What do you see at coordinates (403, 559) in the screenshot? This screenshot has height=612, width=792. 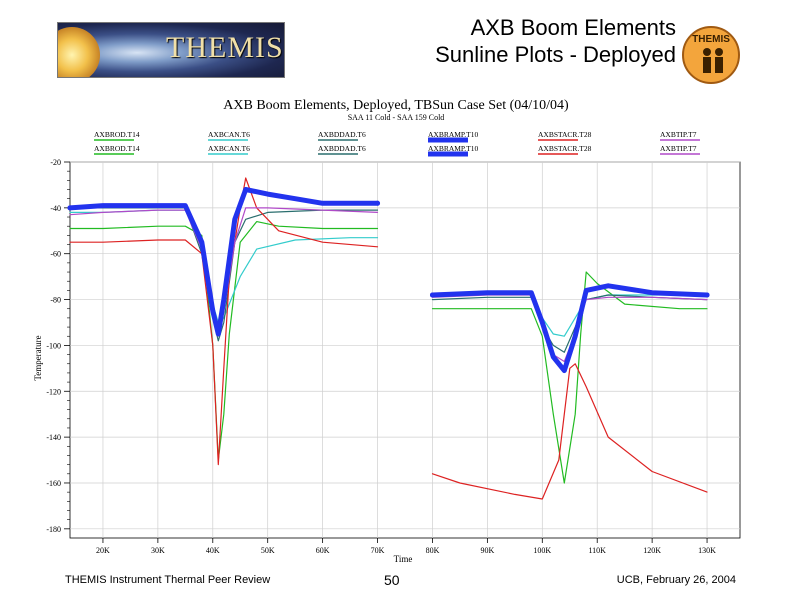 I see `x-axis-label: Time` at bounding box center [403, 559].